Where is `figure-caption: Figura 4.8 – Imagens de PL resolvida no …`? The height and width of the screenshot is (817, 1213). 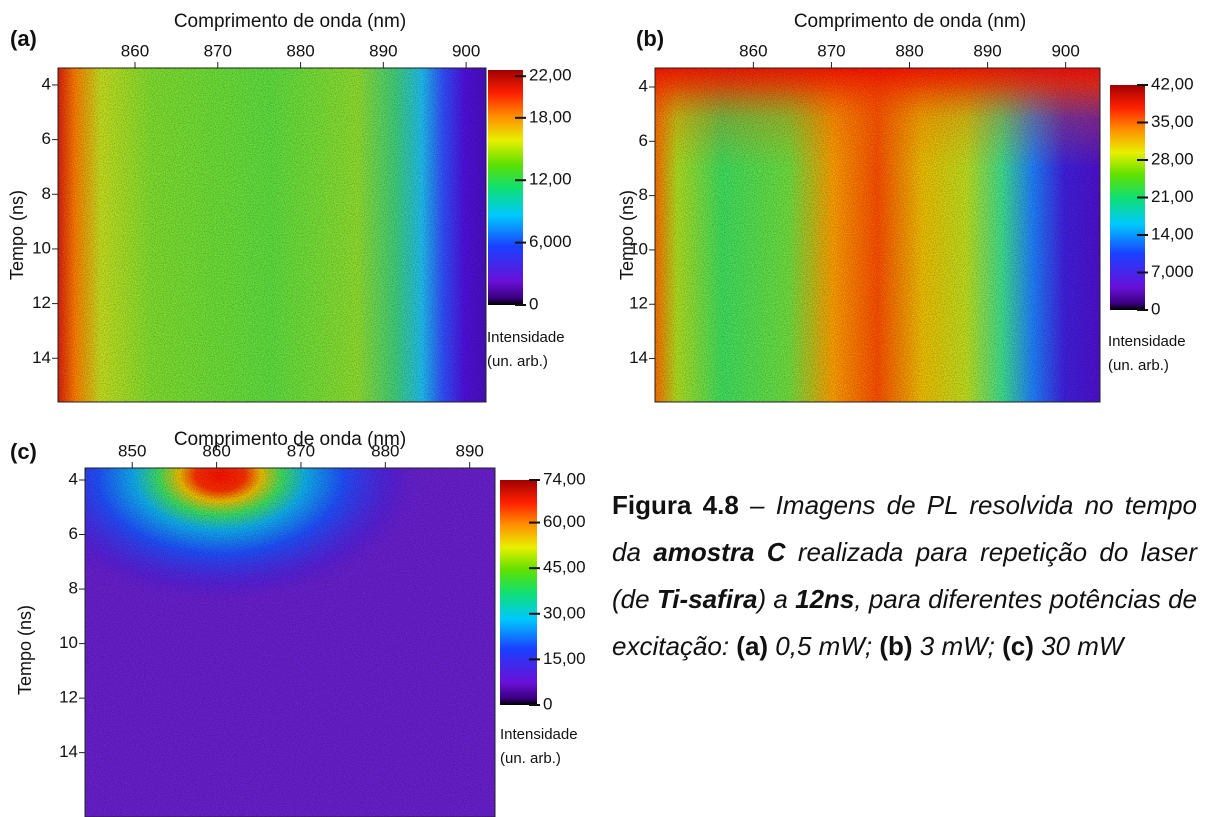 figure-caption: Figura 4.8 – Imagens de PL resolvida no … is located at coordinates (904, 576).